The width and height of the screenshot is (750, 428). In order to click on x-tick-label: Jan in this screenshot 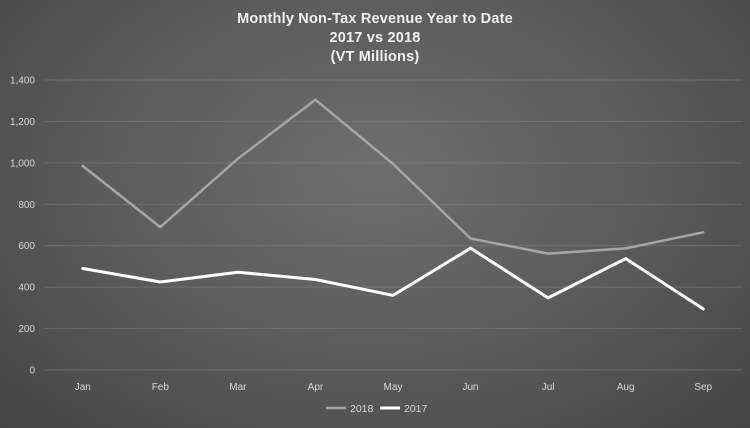, I will do `click(83, 387)`.